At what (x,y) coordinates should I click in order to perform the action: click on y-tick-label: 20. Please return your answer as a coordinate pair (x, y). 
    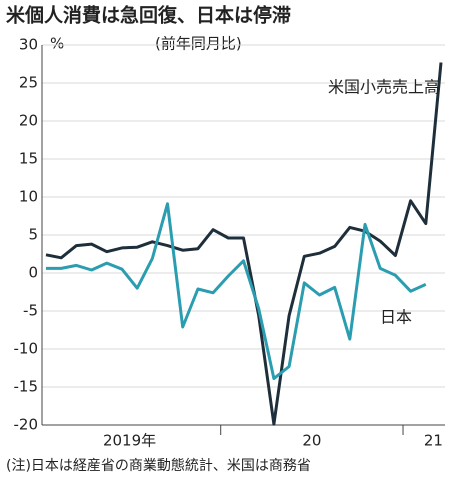
    Looking at the image, I should click on (28, 121).